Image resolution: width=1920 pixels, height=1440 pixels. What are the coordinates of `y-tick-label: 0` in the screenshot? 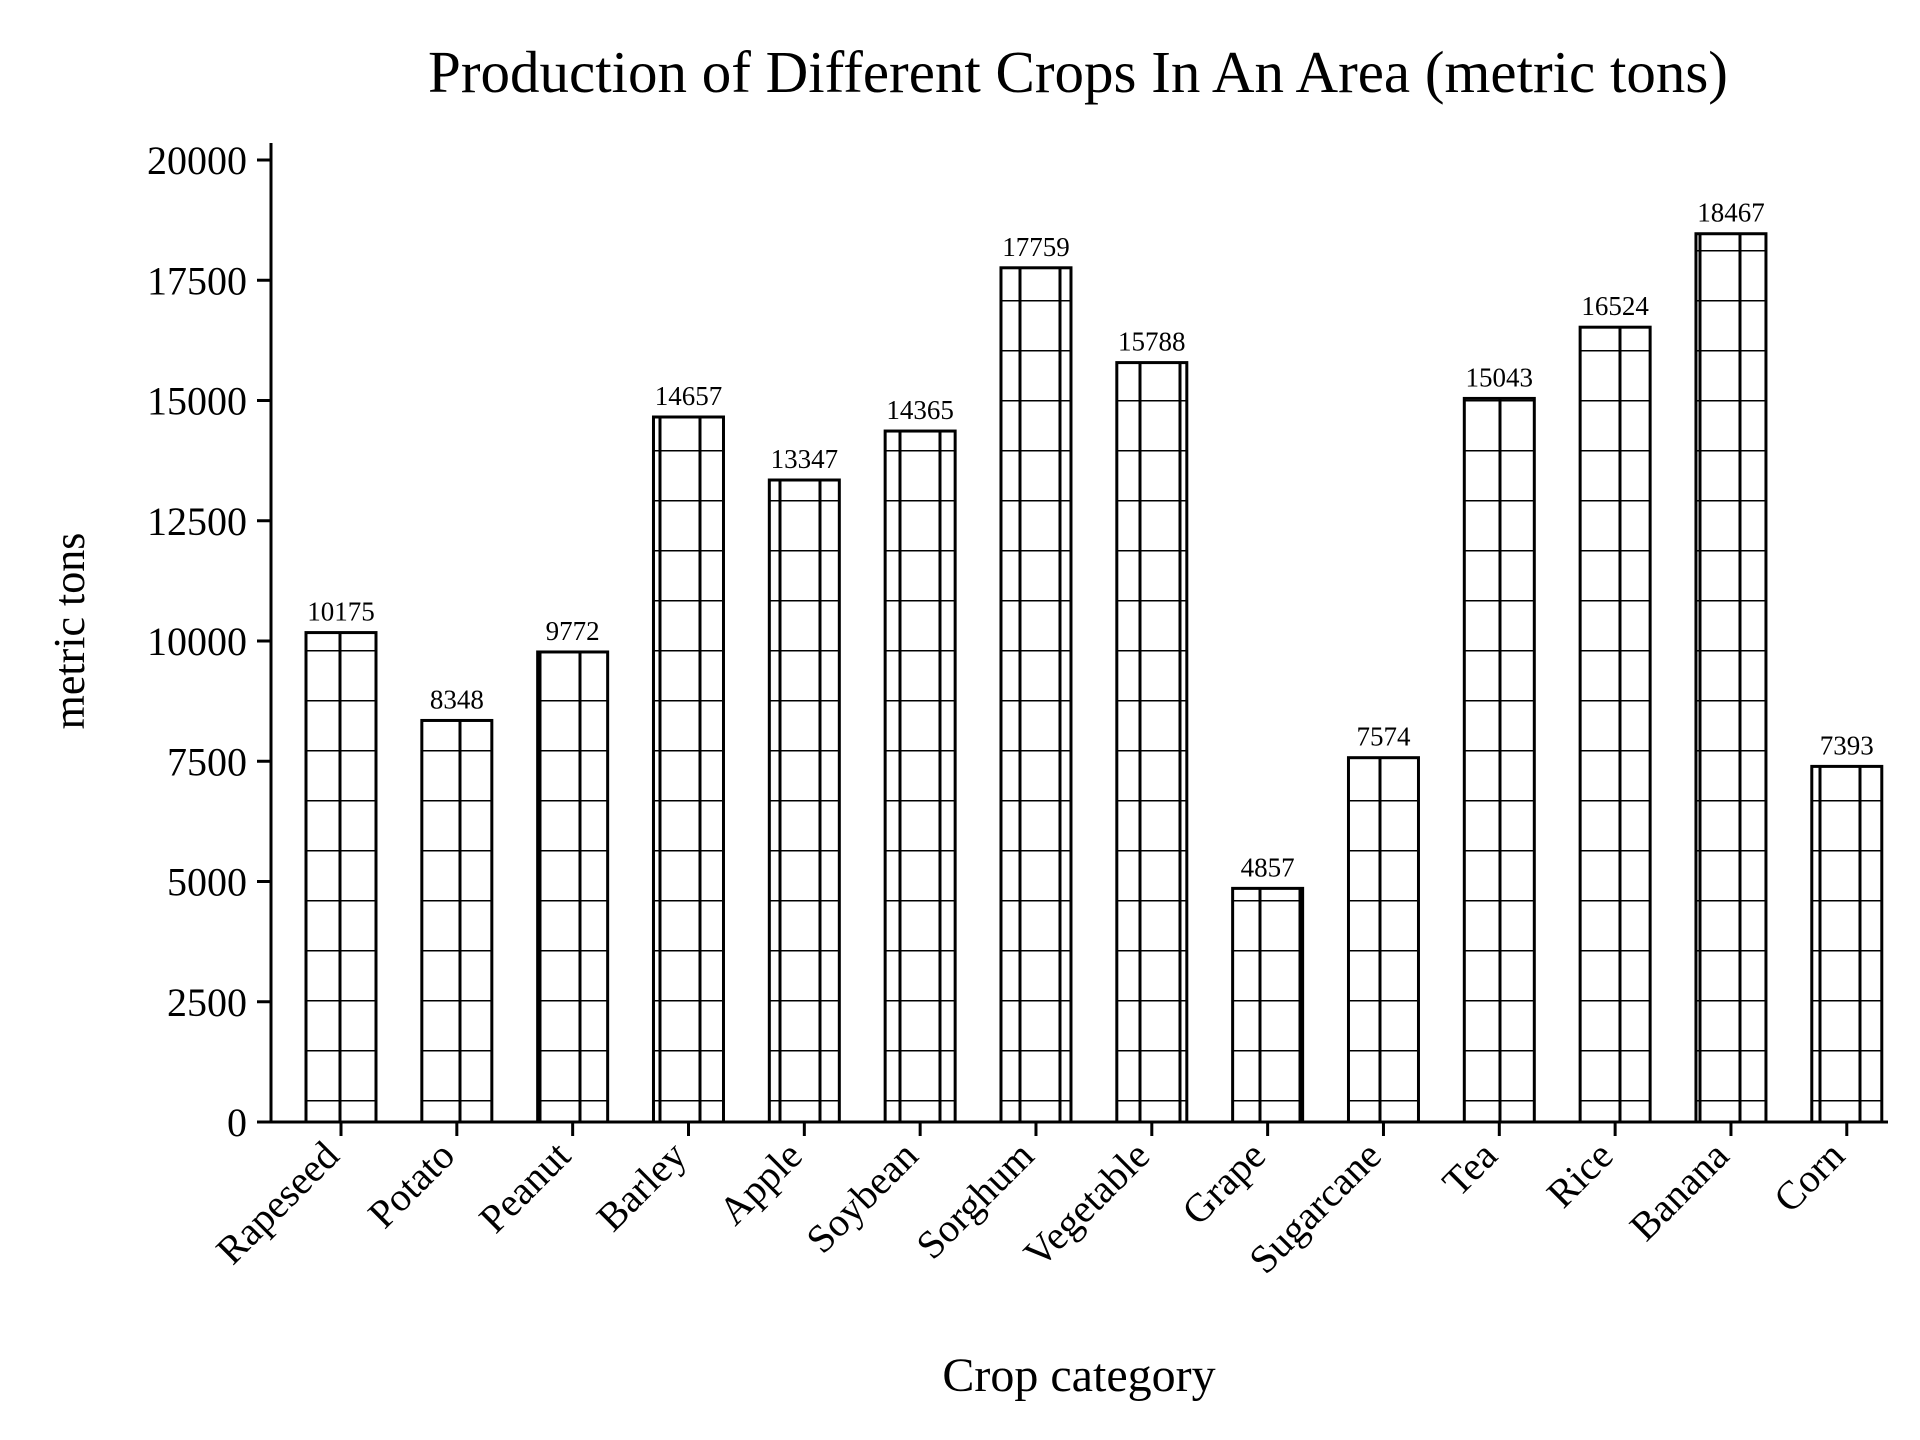 It's located at (237, 1122).